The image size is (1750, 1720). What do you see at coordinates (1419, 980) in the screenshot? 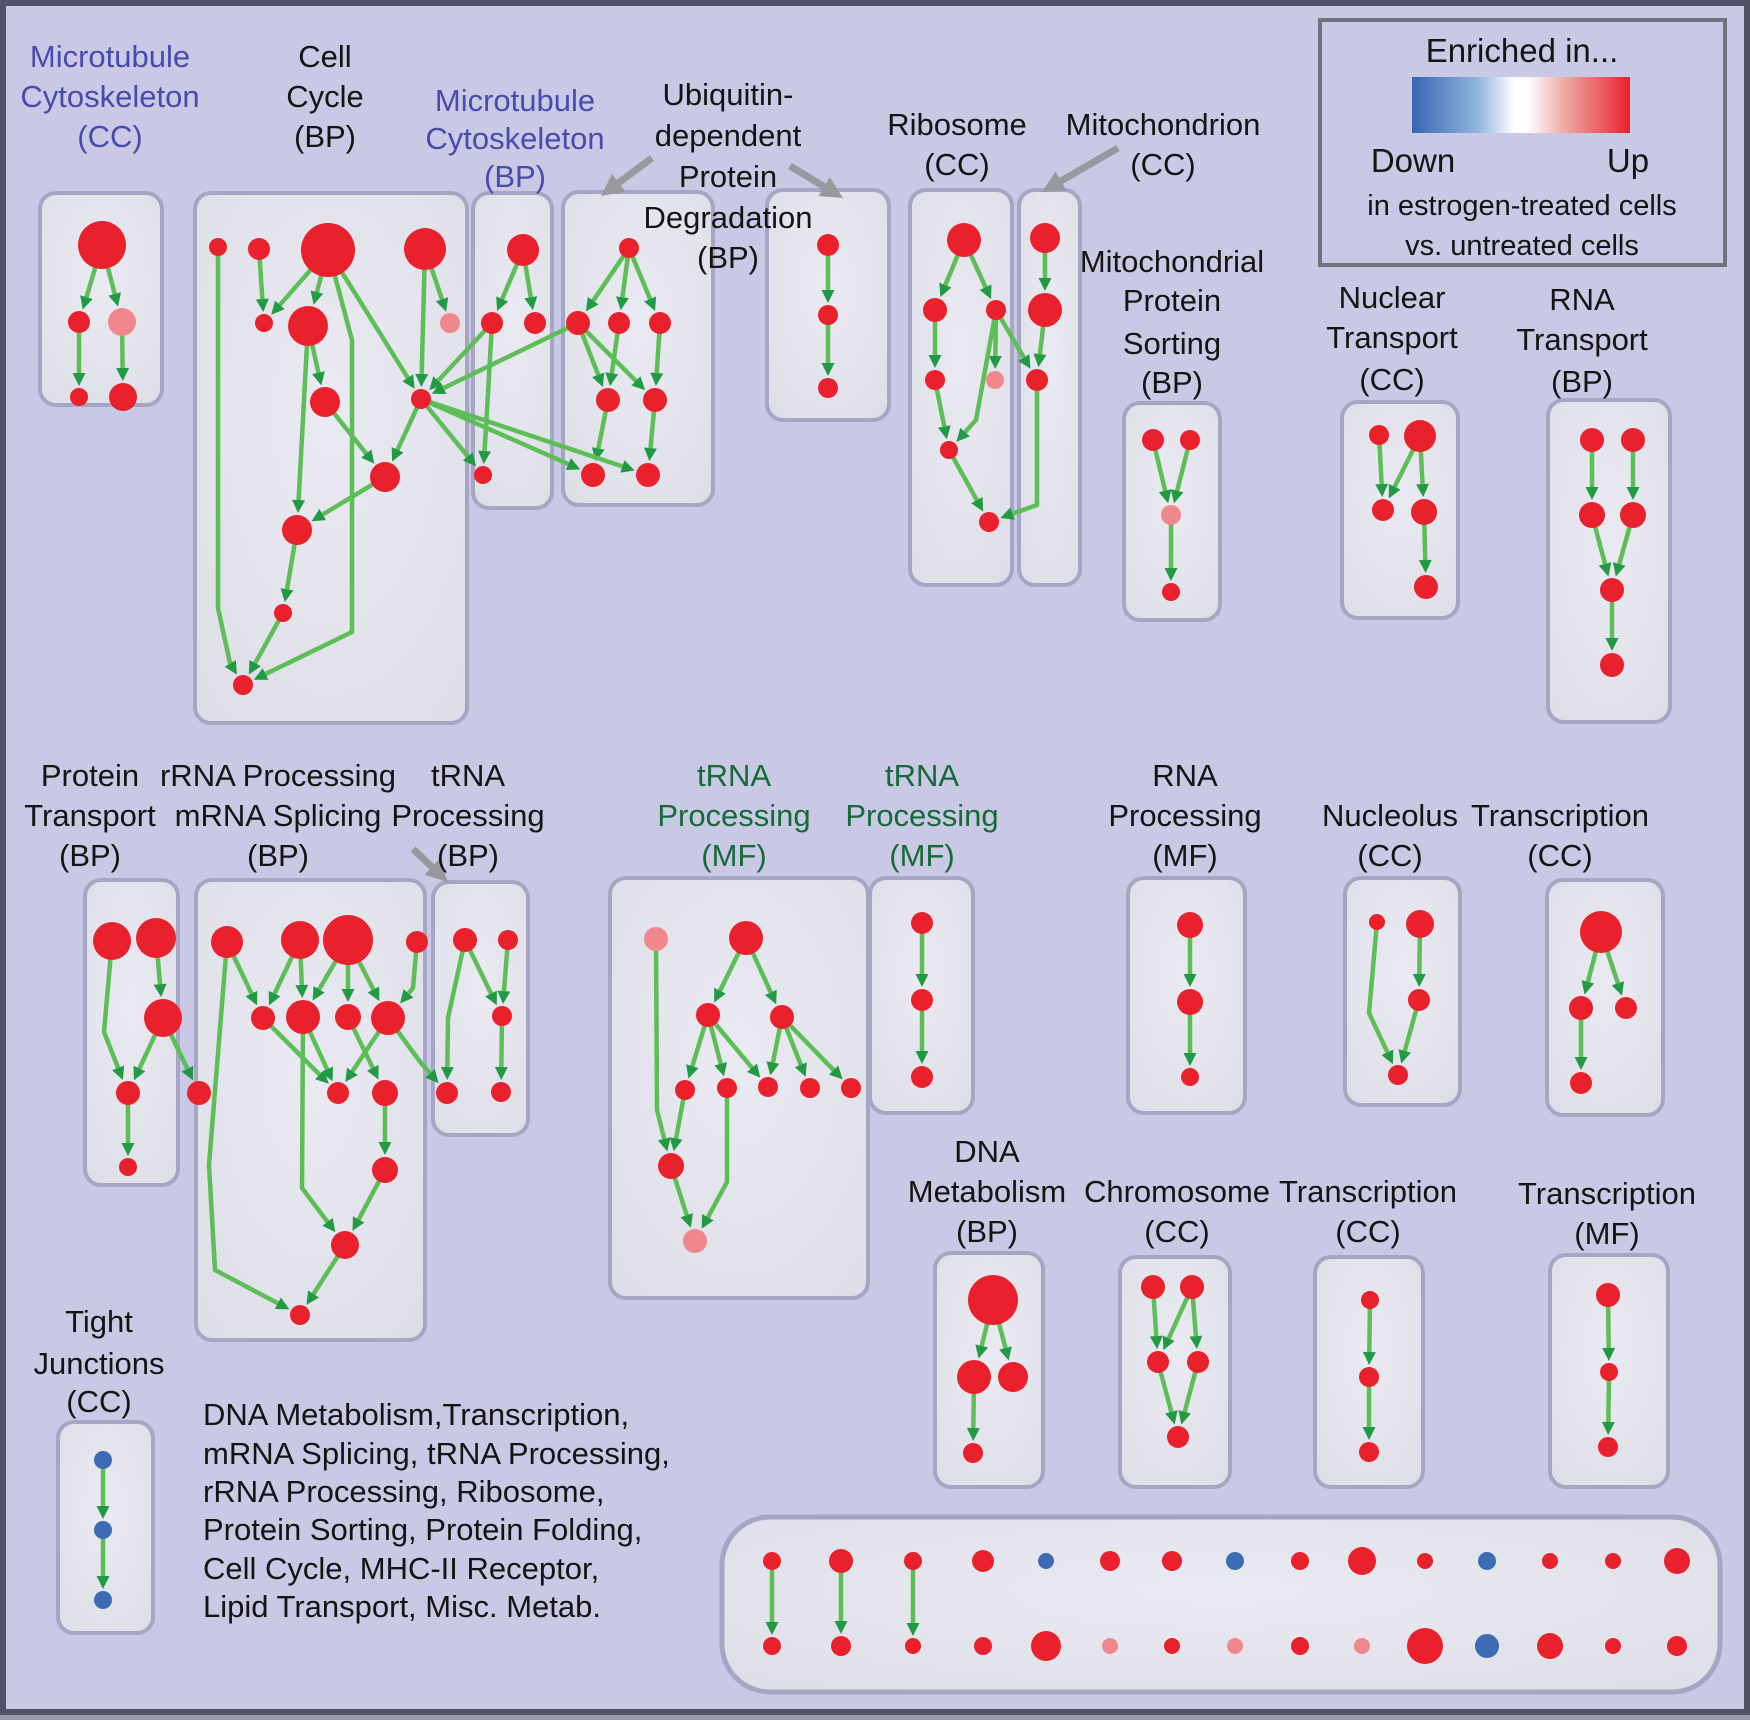
I see `edge-nu2-nu3-head` at bounding box center [1419, 980].